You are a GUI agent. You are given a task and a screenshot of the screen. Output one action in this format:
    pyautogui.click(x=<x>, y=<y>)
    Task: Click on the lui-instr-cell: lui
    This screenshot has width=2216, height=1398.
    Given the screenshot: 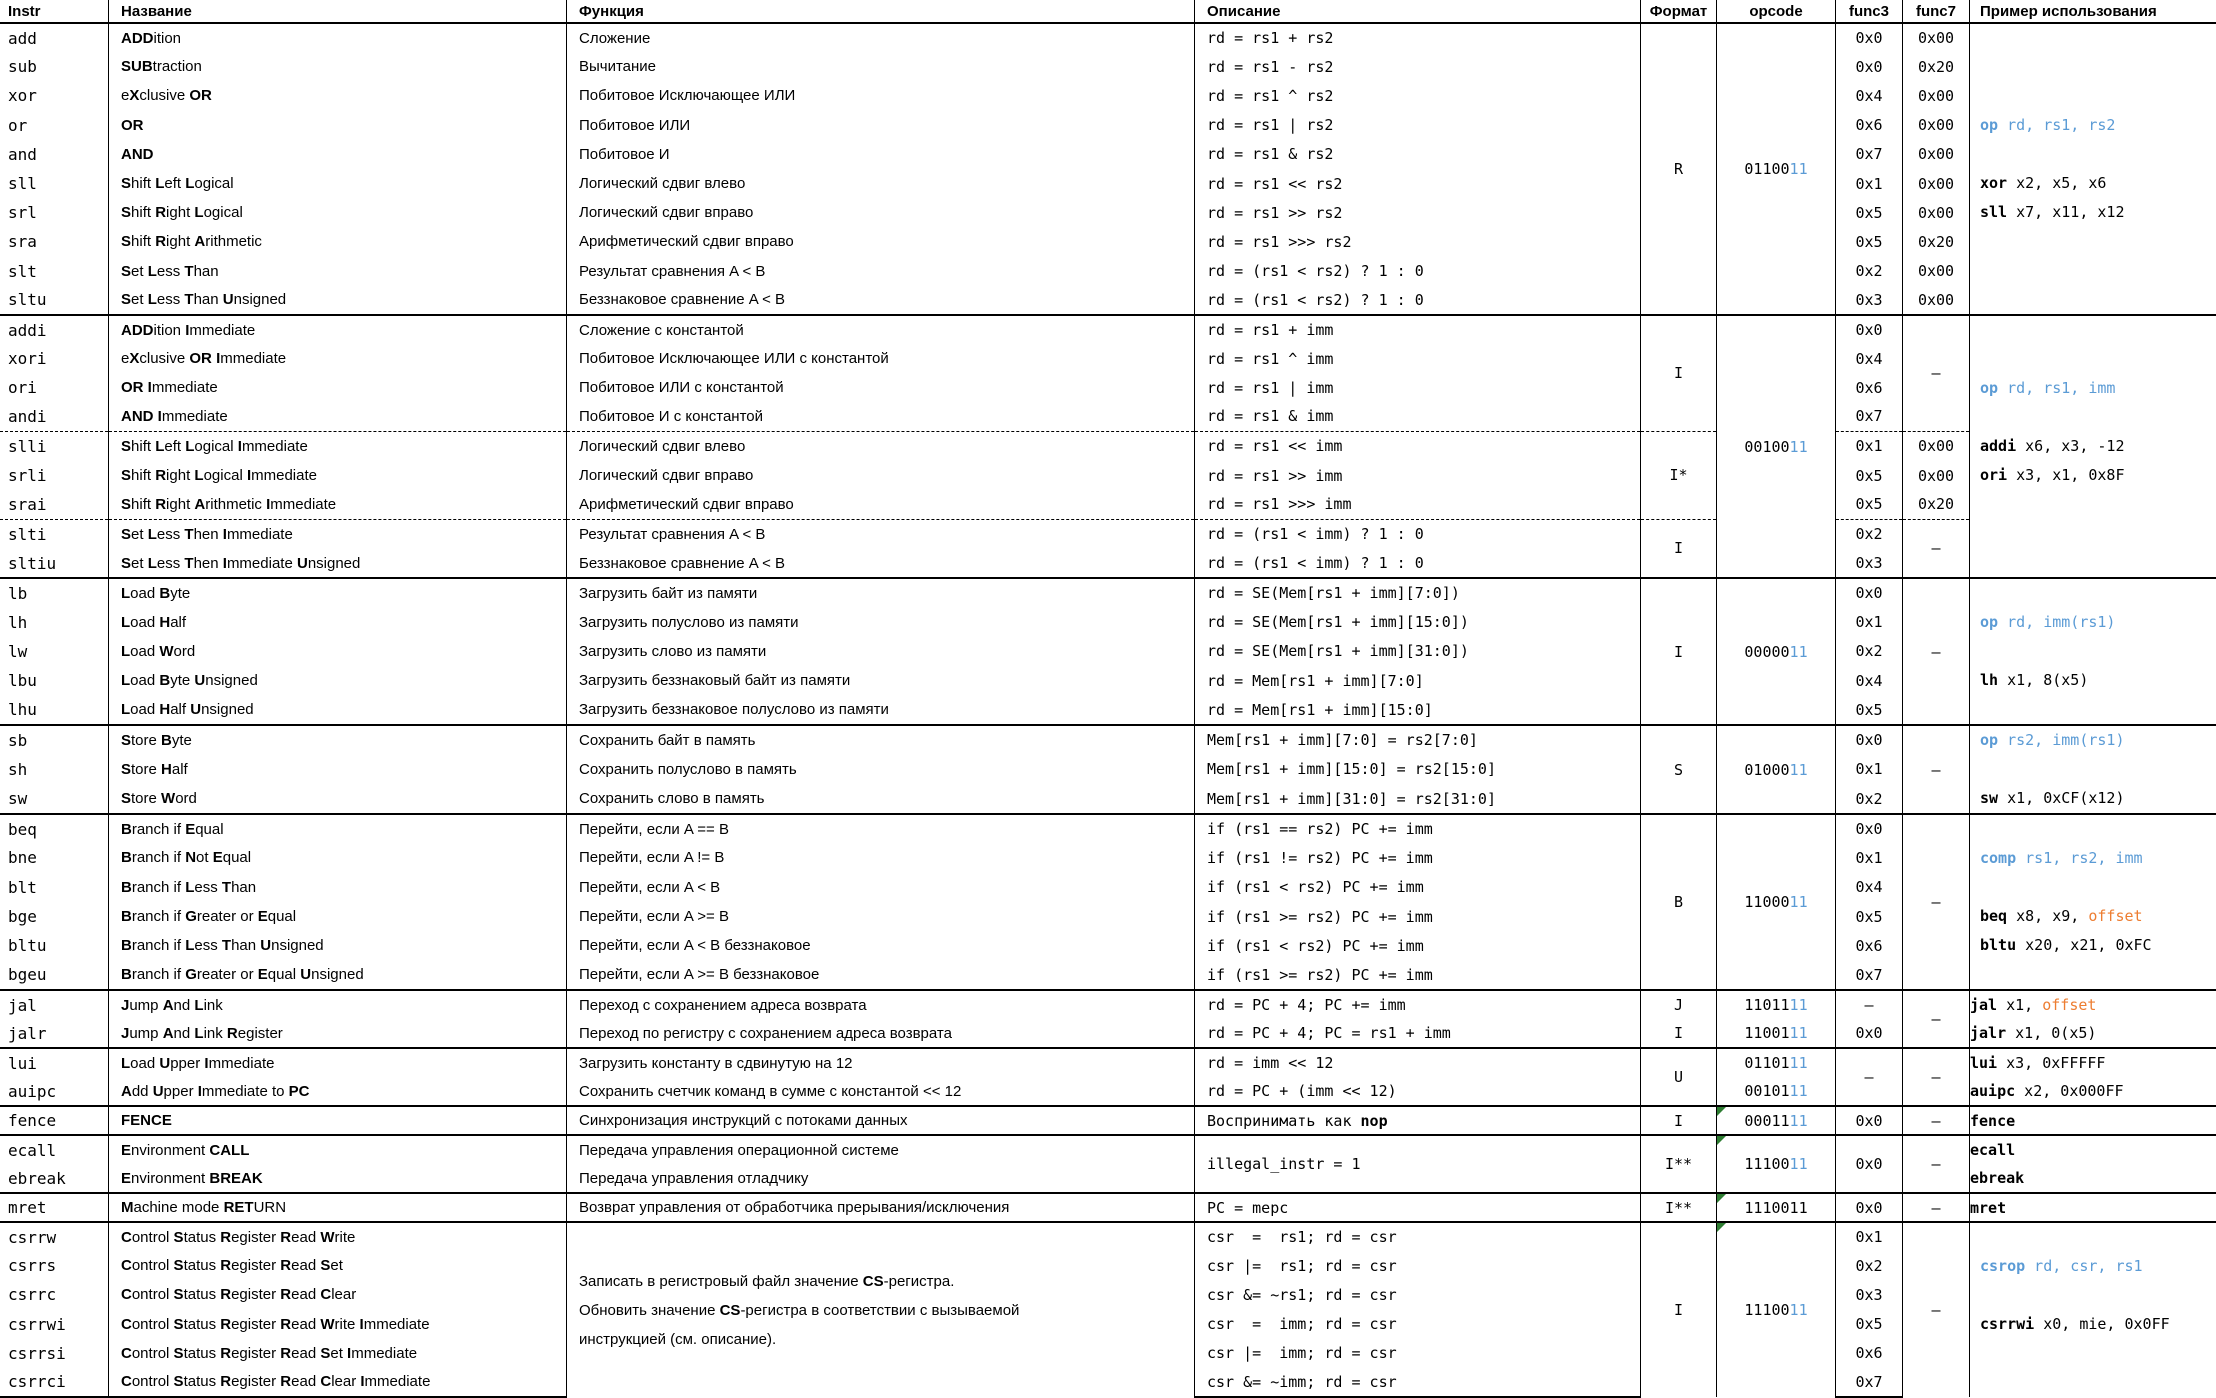 What is the action you would take?
    pyautogui.click(x=54, y=1062)
    